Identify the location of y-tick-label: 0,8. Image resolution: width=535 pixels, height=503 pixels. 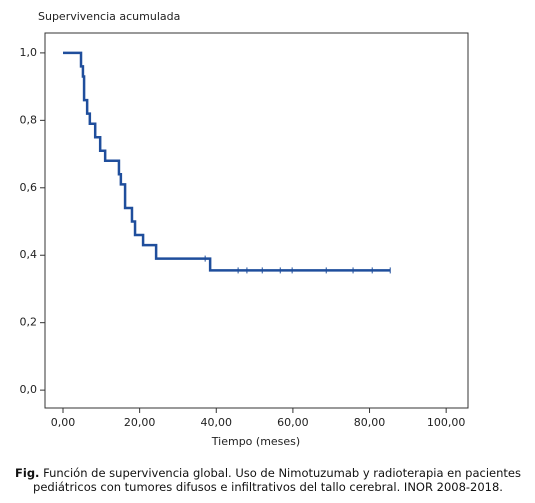
(29, 119).